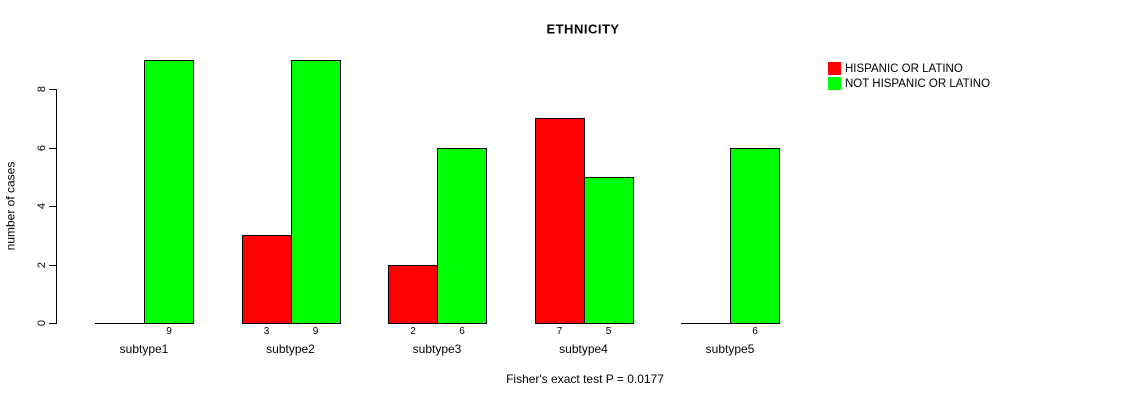 Image resolution: width=1140 pixels, height=400 pixels. What do you see at coordinates (120, 323) in the screenshot?
I see `bar-hispanic-subtype1-zero` at bounding box center [120, 323].